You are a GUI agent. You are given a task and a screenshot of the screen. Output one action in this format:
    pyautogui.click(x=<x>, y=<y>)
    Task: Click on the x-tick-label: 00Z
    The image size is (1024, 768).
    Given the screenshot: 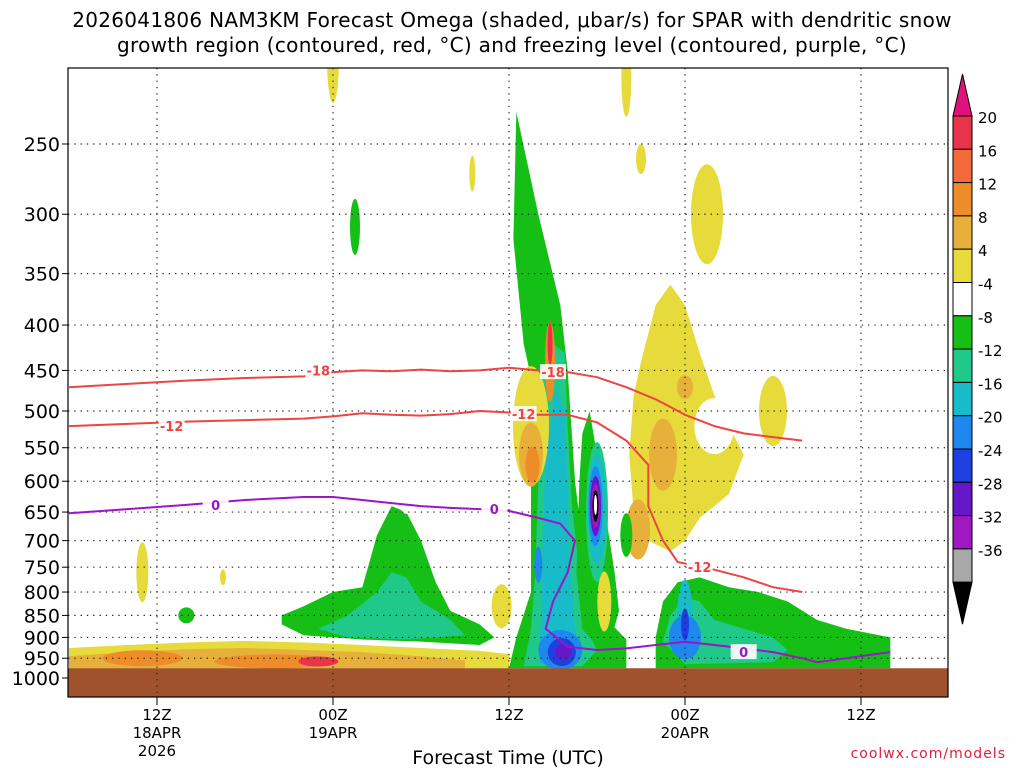 What is the action you would take?
    pyautogui.click(x=332, y=715)
    